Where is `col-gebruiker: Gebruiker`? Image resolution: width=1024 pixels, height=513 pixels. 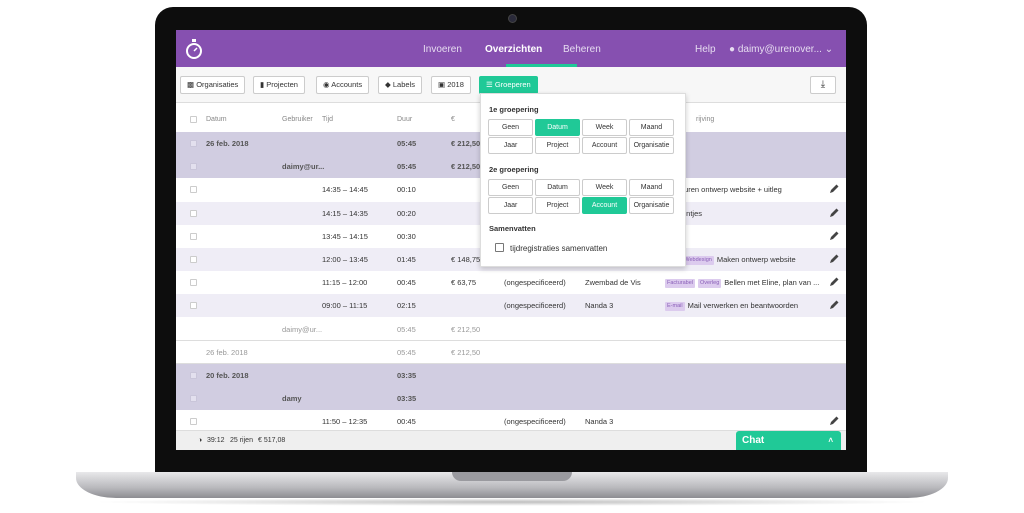
col-gebruiker: Gebruiker is located at coordinates (297, 119).